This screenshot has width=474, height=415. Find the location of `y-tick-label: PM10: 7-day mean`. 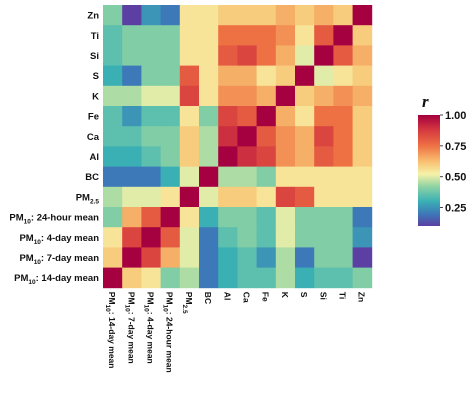

y-tick-label: PM10: 7-day mean is located at coordinates (59, 259).